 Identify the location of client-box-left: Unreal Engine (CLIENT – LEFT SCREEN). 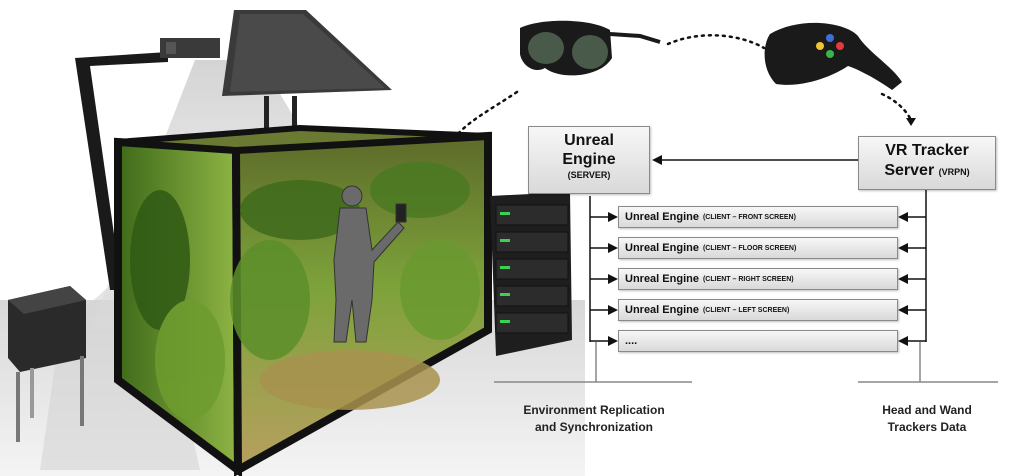
(758, 310).